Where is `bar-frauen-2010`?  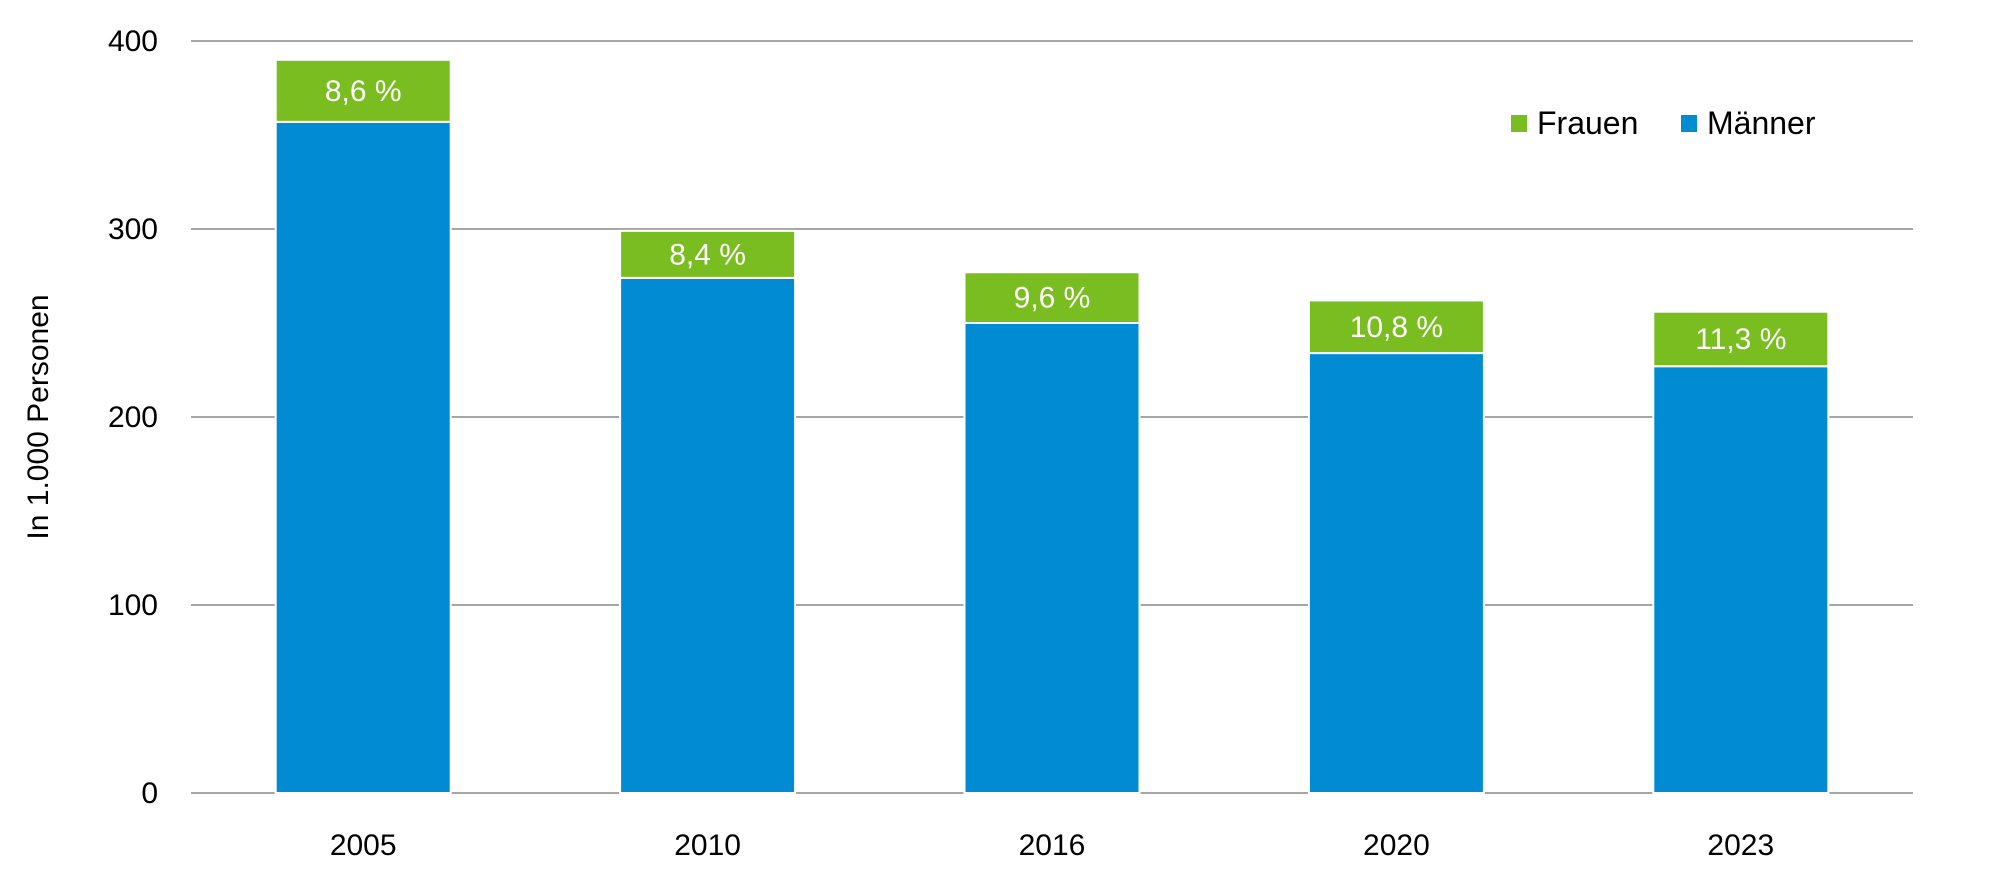 bar-frauen-2010 is located at coordinates (708, 254).